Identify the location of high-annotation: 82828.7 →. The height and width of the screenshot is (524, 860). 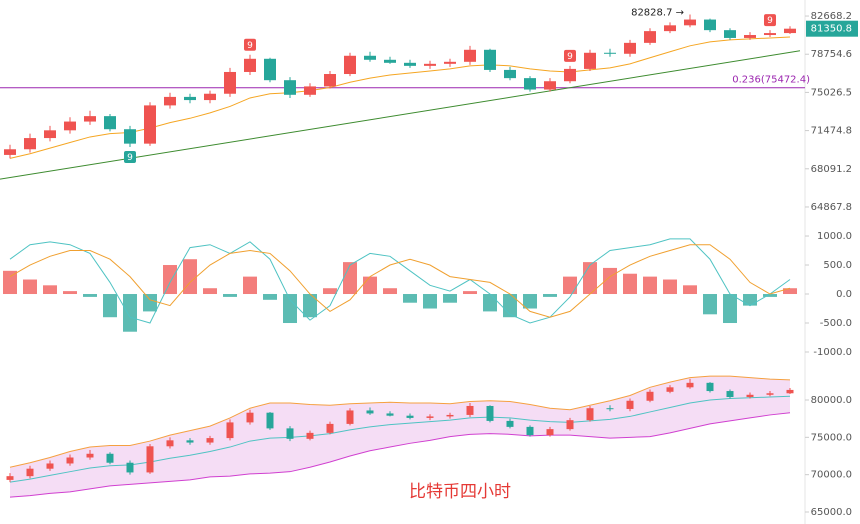
(657, 13).